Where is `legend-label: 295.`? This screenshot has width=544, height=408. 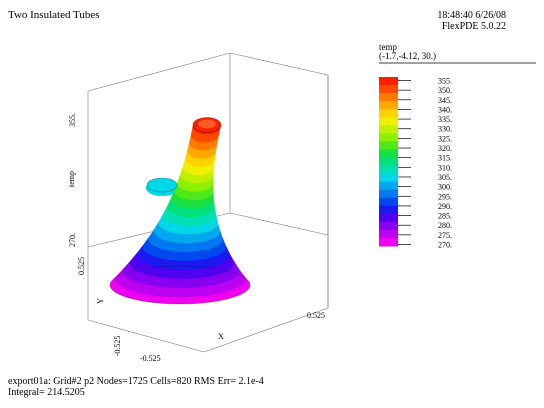
legend-label: 295. is located at coordinates (445, 196).